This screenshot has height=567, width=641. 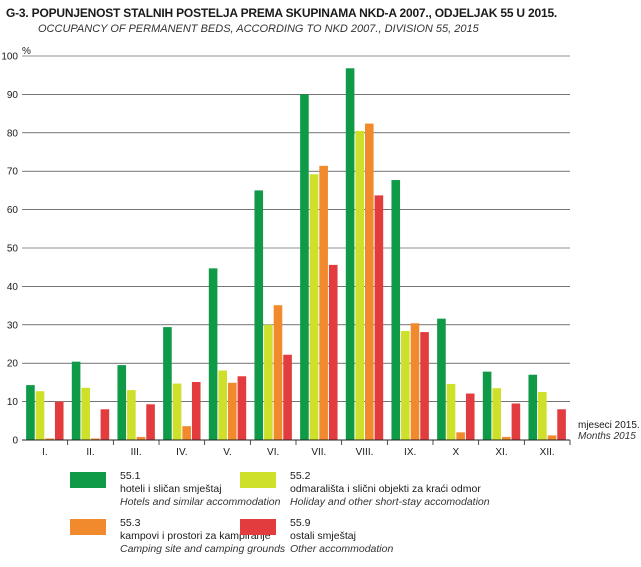 I want to click on x-tick-label: XII., so click(x=547, y=452).